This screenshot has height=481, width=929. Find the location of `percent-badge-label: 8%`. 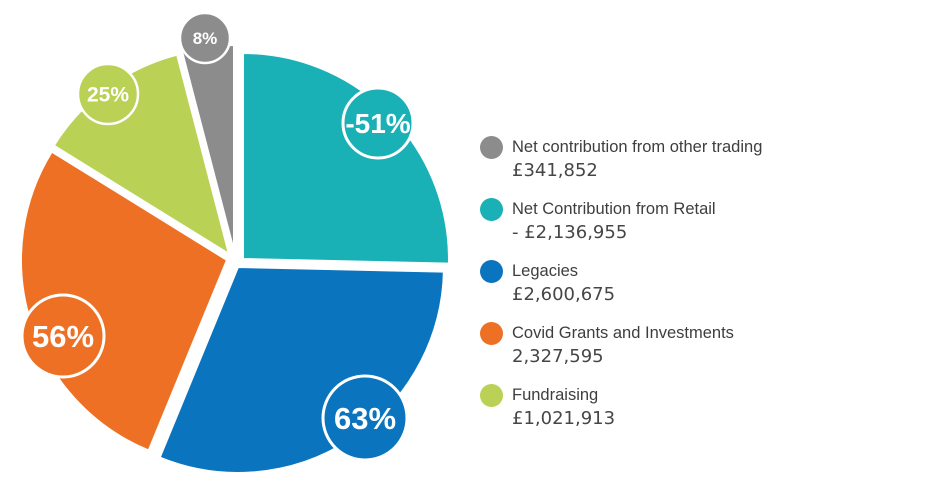

percent-badge-label: 8% is located at coordinates (205, 38).